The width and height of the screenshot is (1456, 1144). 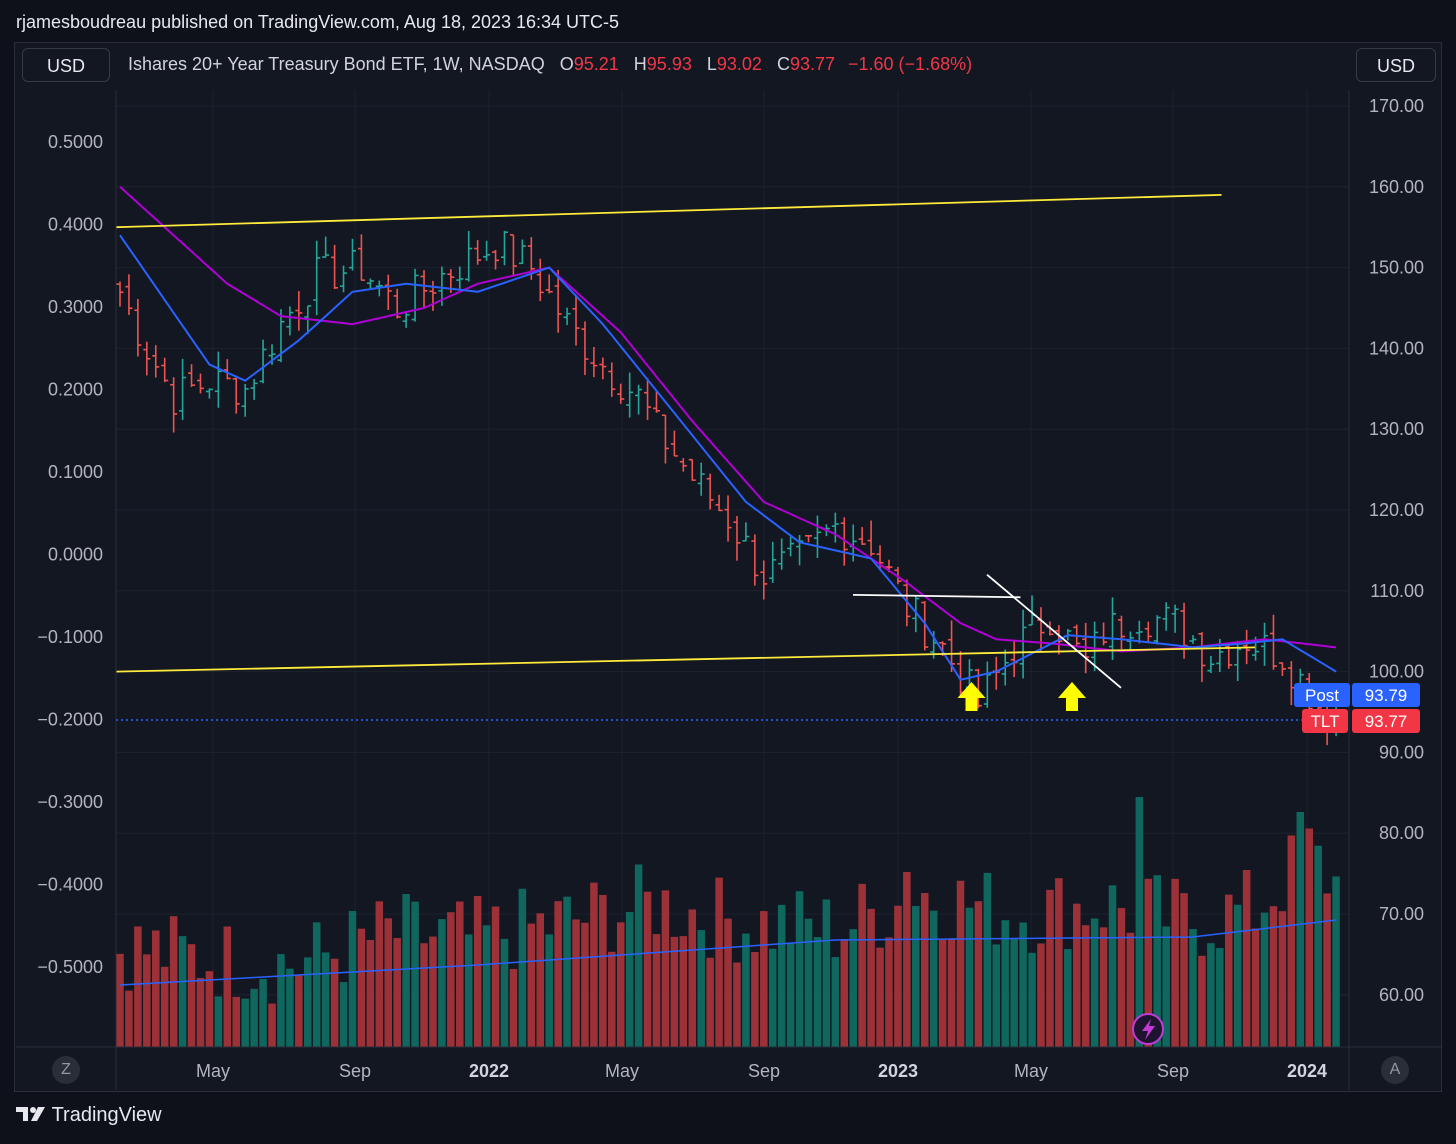 What do you see at coordinates (669, 64) in the screenshot?
I see `legend-high-value: 95.93` at bounding box center [669, 64].